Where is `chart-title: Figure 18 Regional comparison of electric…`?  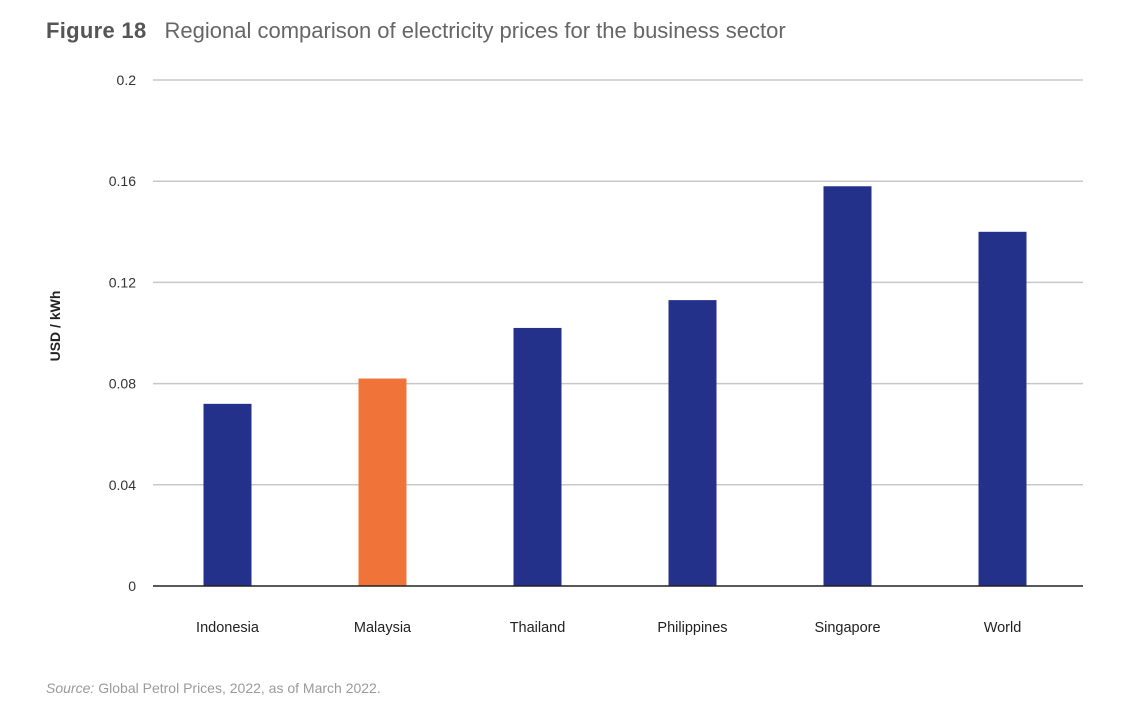
chart-title: Figure 18 Regional comparison of electric… is located at coordinates (416, 31).